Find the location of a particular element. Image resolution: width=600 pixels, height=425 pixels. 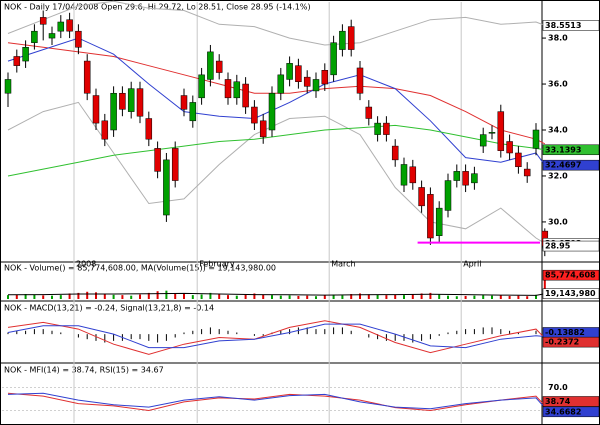

last-label-box is located at coordinates (571, 25).